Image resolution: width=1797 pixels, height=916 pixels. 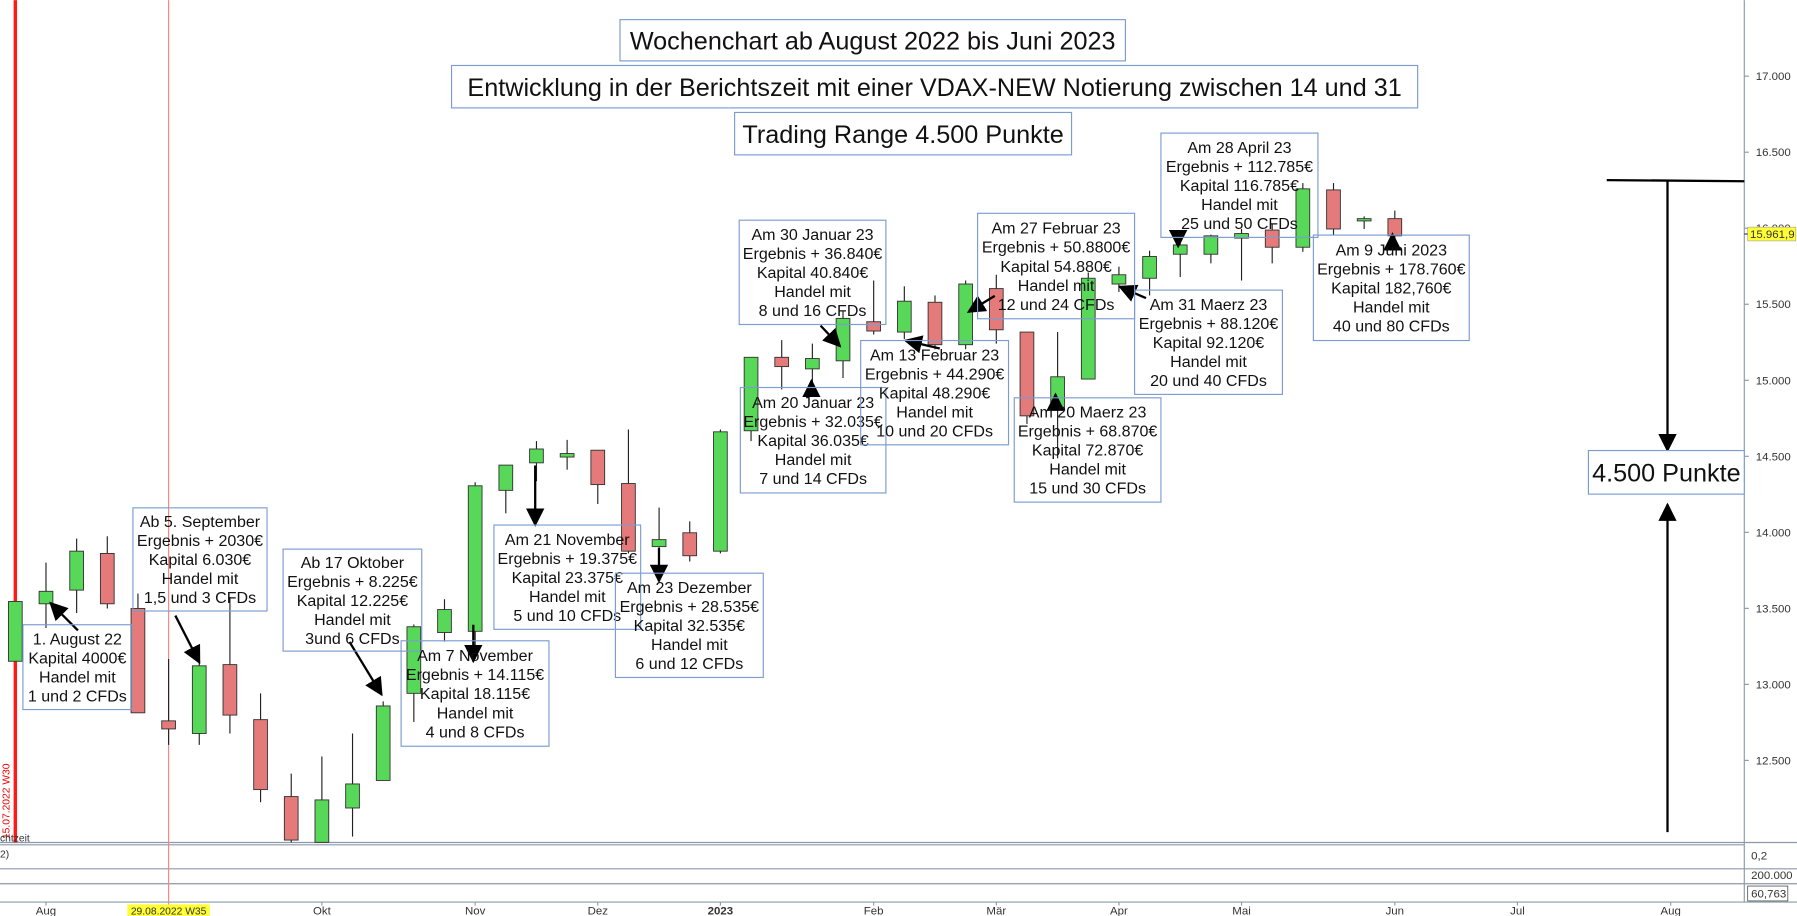 What do you see at coordinates (1771, 876) in the screenshot?
I see `panel-label: 200.000` at bounding box center [1771, 876].